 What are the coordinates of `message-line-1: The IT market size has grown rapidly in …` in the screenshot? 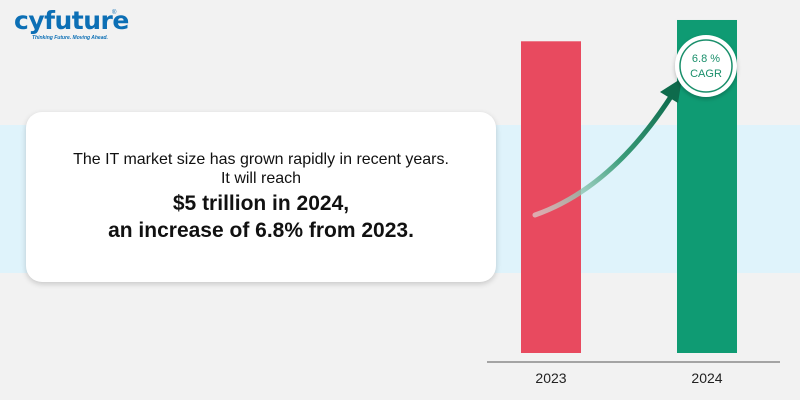 It's located at (261, 159).